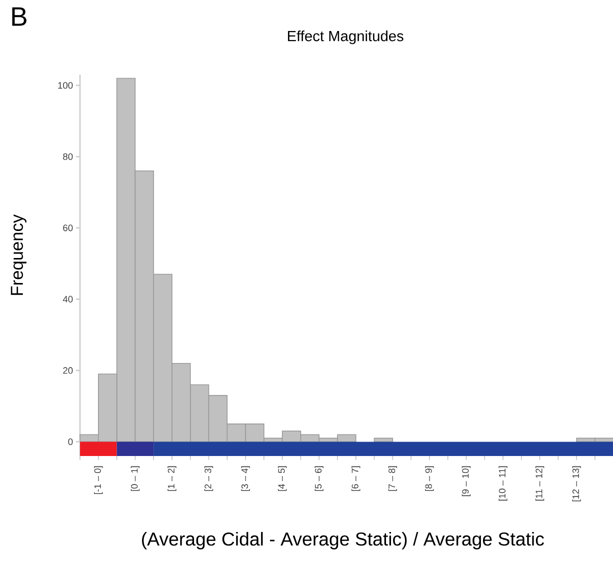 Image resolution: width=613 pixels, height=562 pixels. Describe the element at coordinates (65, 85) in the screenshot. I see `y-tick-label: 100` at that location.